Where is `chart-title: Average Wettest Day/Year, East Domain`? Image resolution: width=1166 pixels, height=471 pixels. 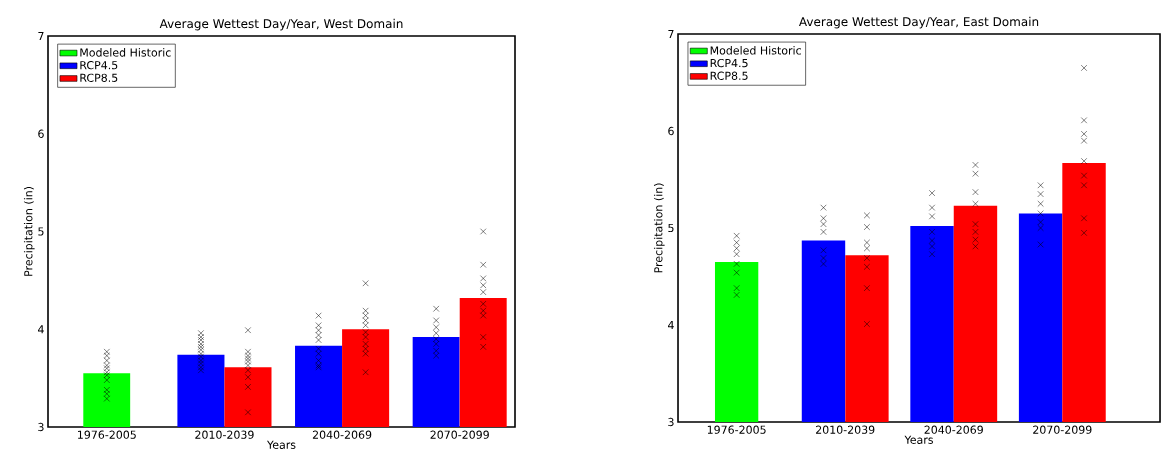 chart-title: Average Wettest Day/Year, East Domain is located at coordinates (918, 22).